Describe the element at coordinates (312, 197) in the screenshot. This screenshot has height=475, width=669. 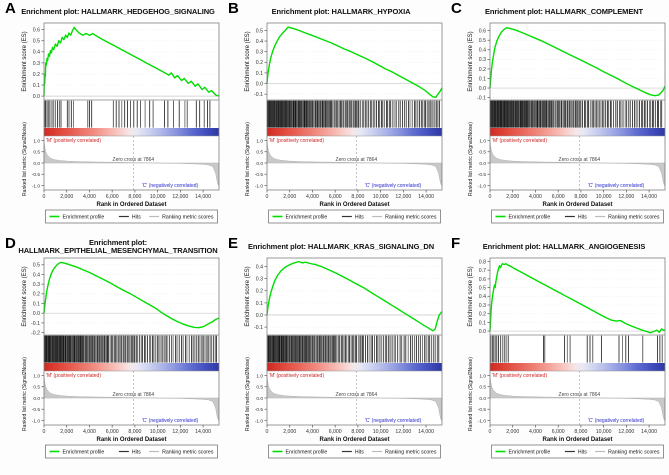
I see `x-tick-label: 4,000` at that location.